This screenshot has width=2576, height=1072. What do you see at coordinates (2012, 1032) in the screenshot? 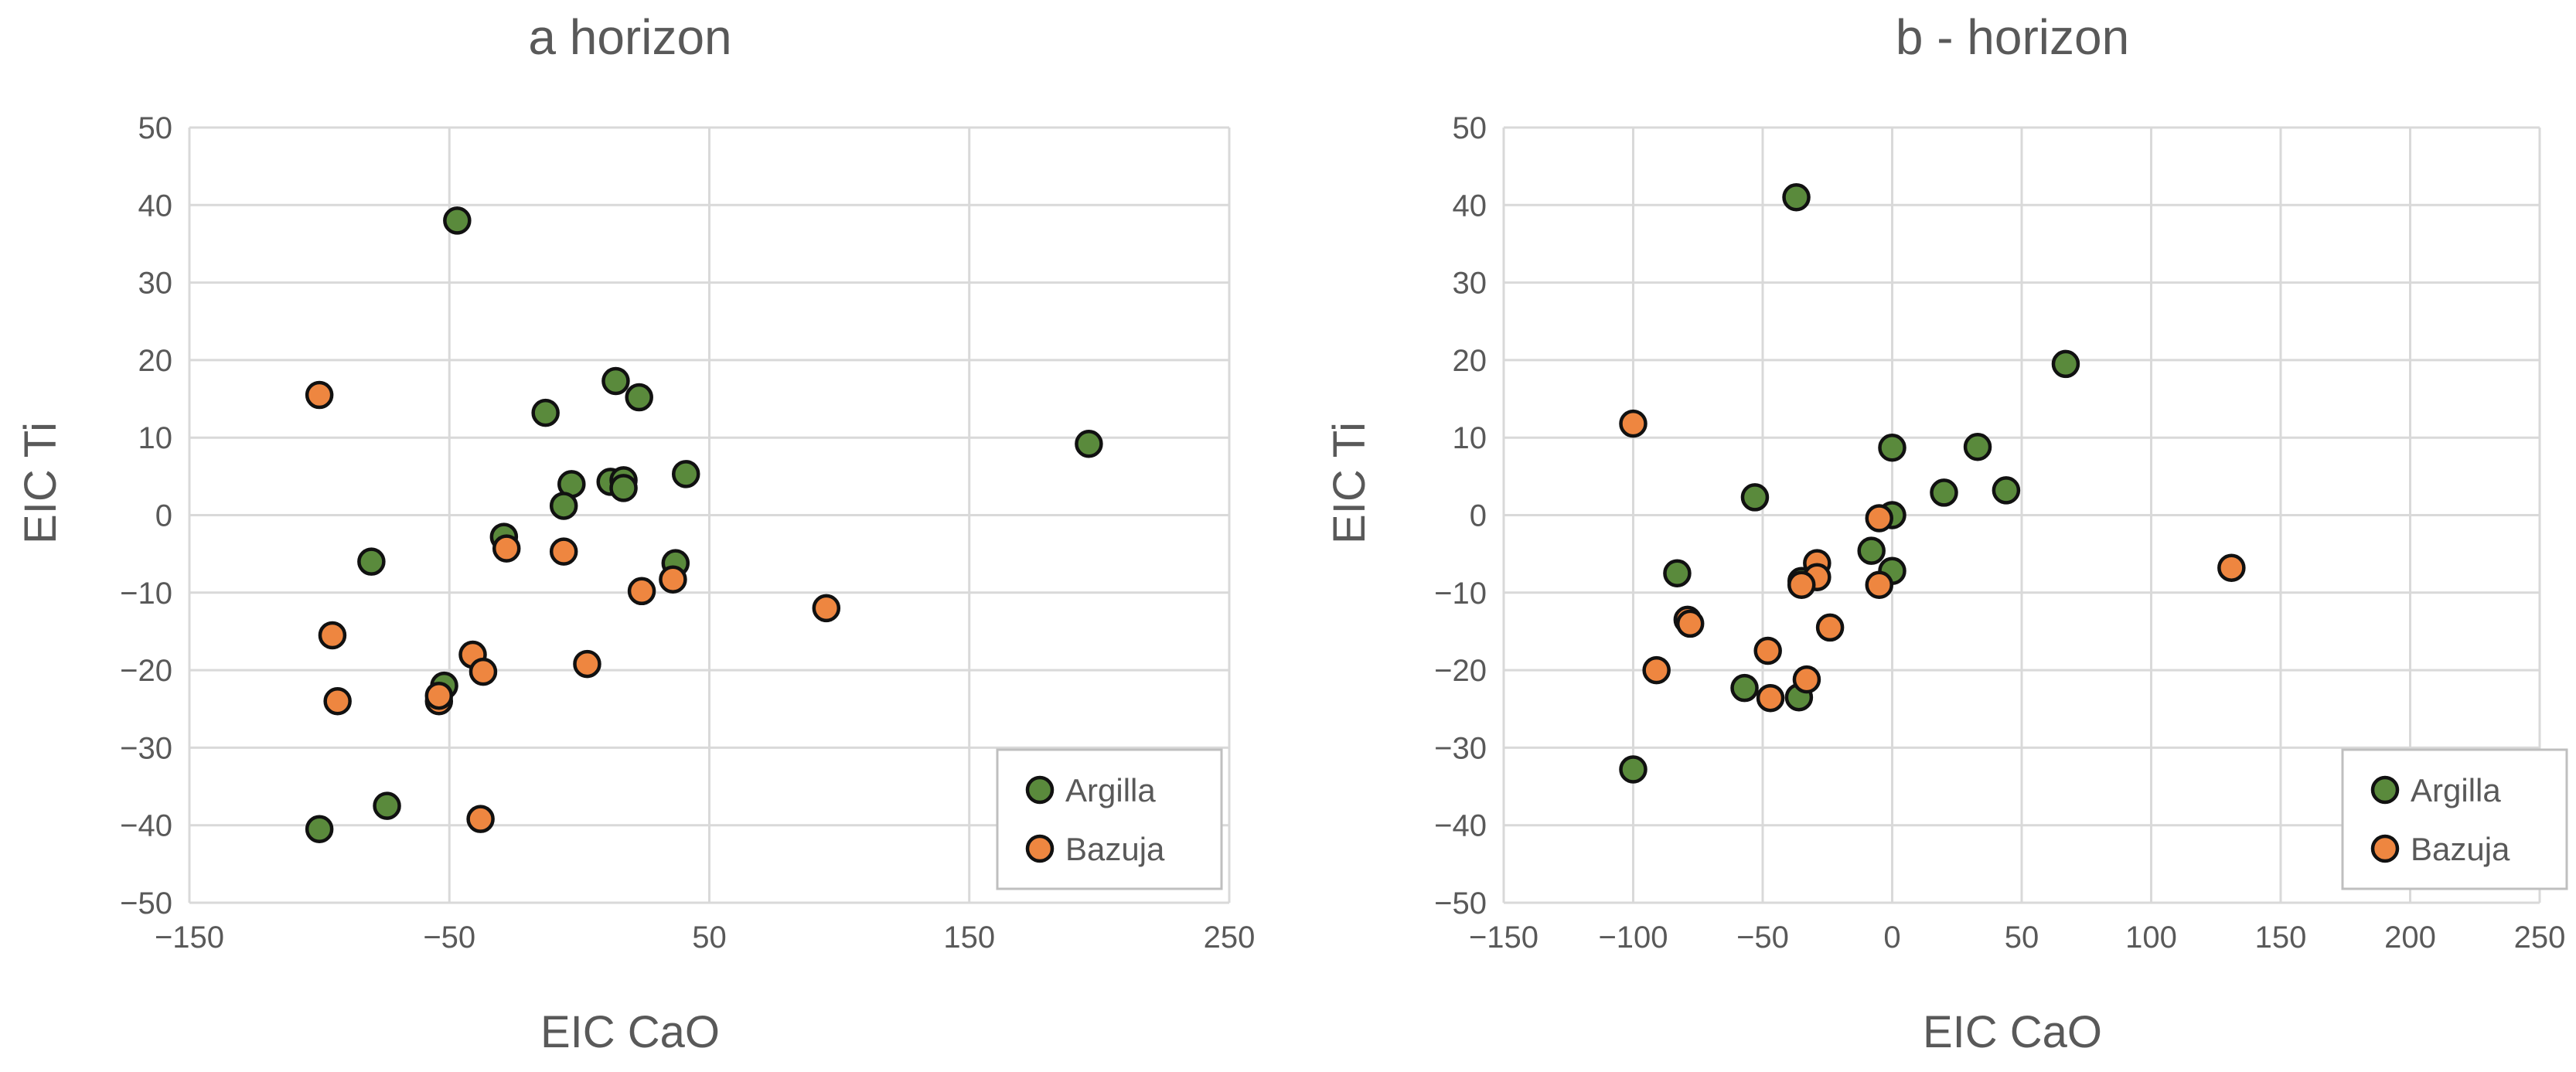
I see `chart-b-xlabel: EIC CaO` at bounding box center [2012, 1032].